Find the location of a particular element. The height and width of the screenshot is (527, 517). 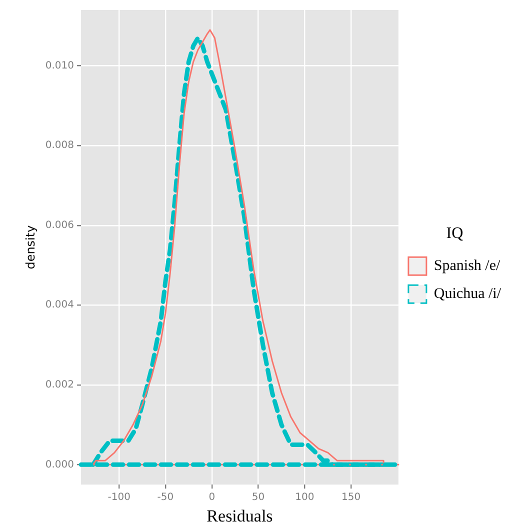

x-axis-title: Residuals is located at coordinates (239, 516).